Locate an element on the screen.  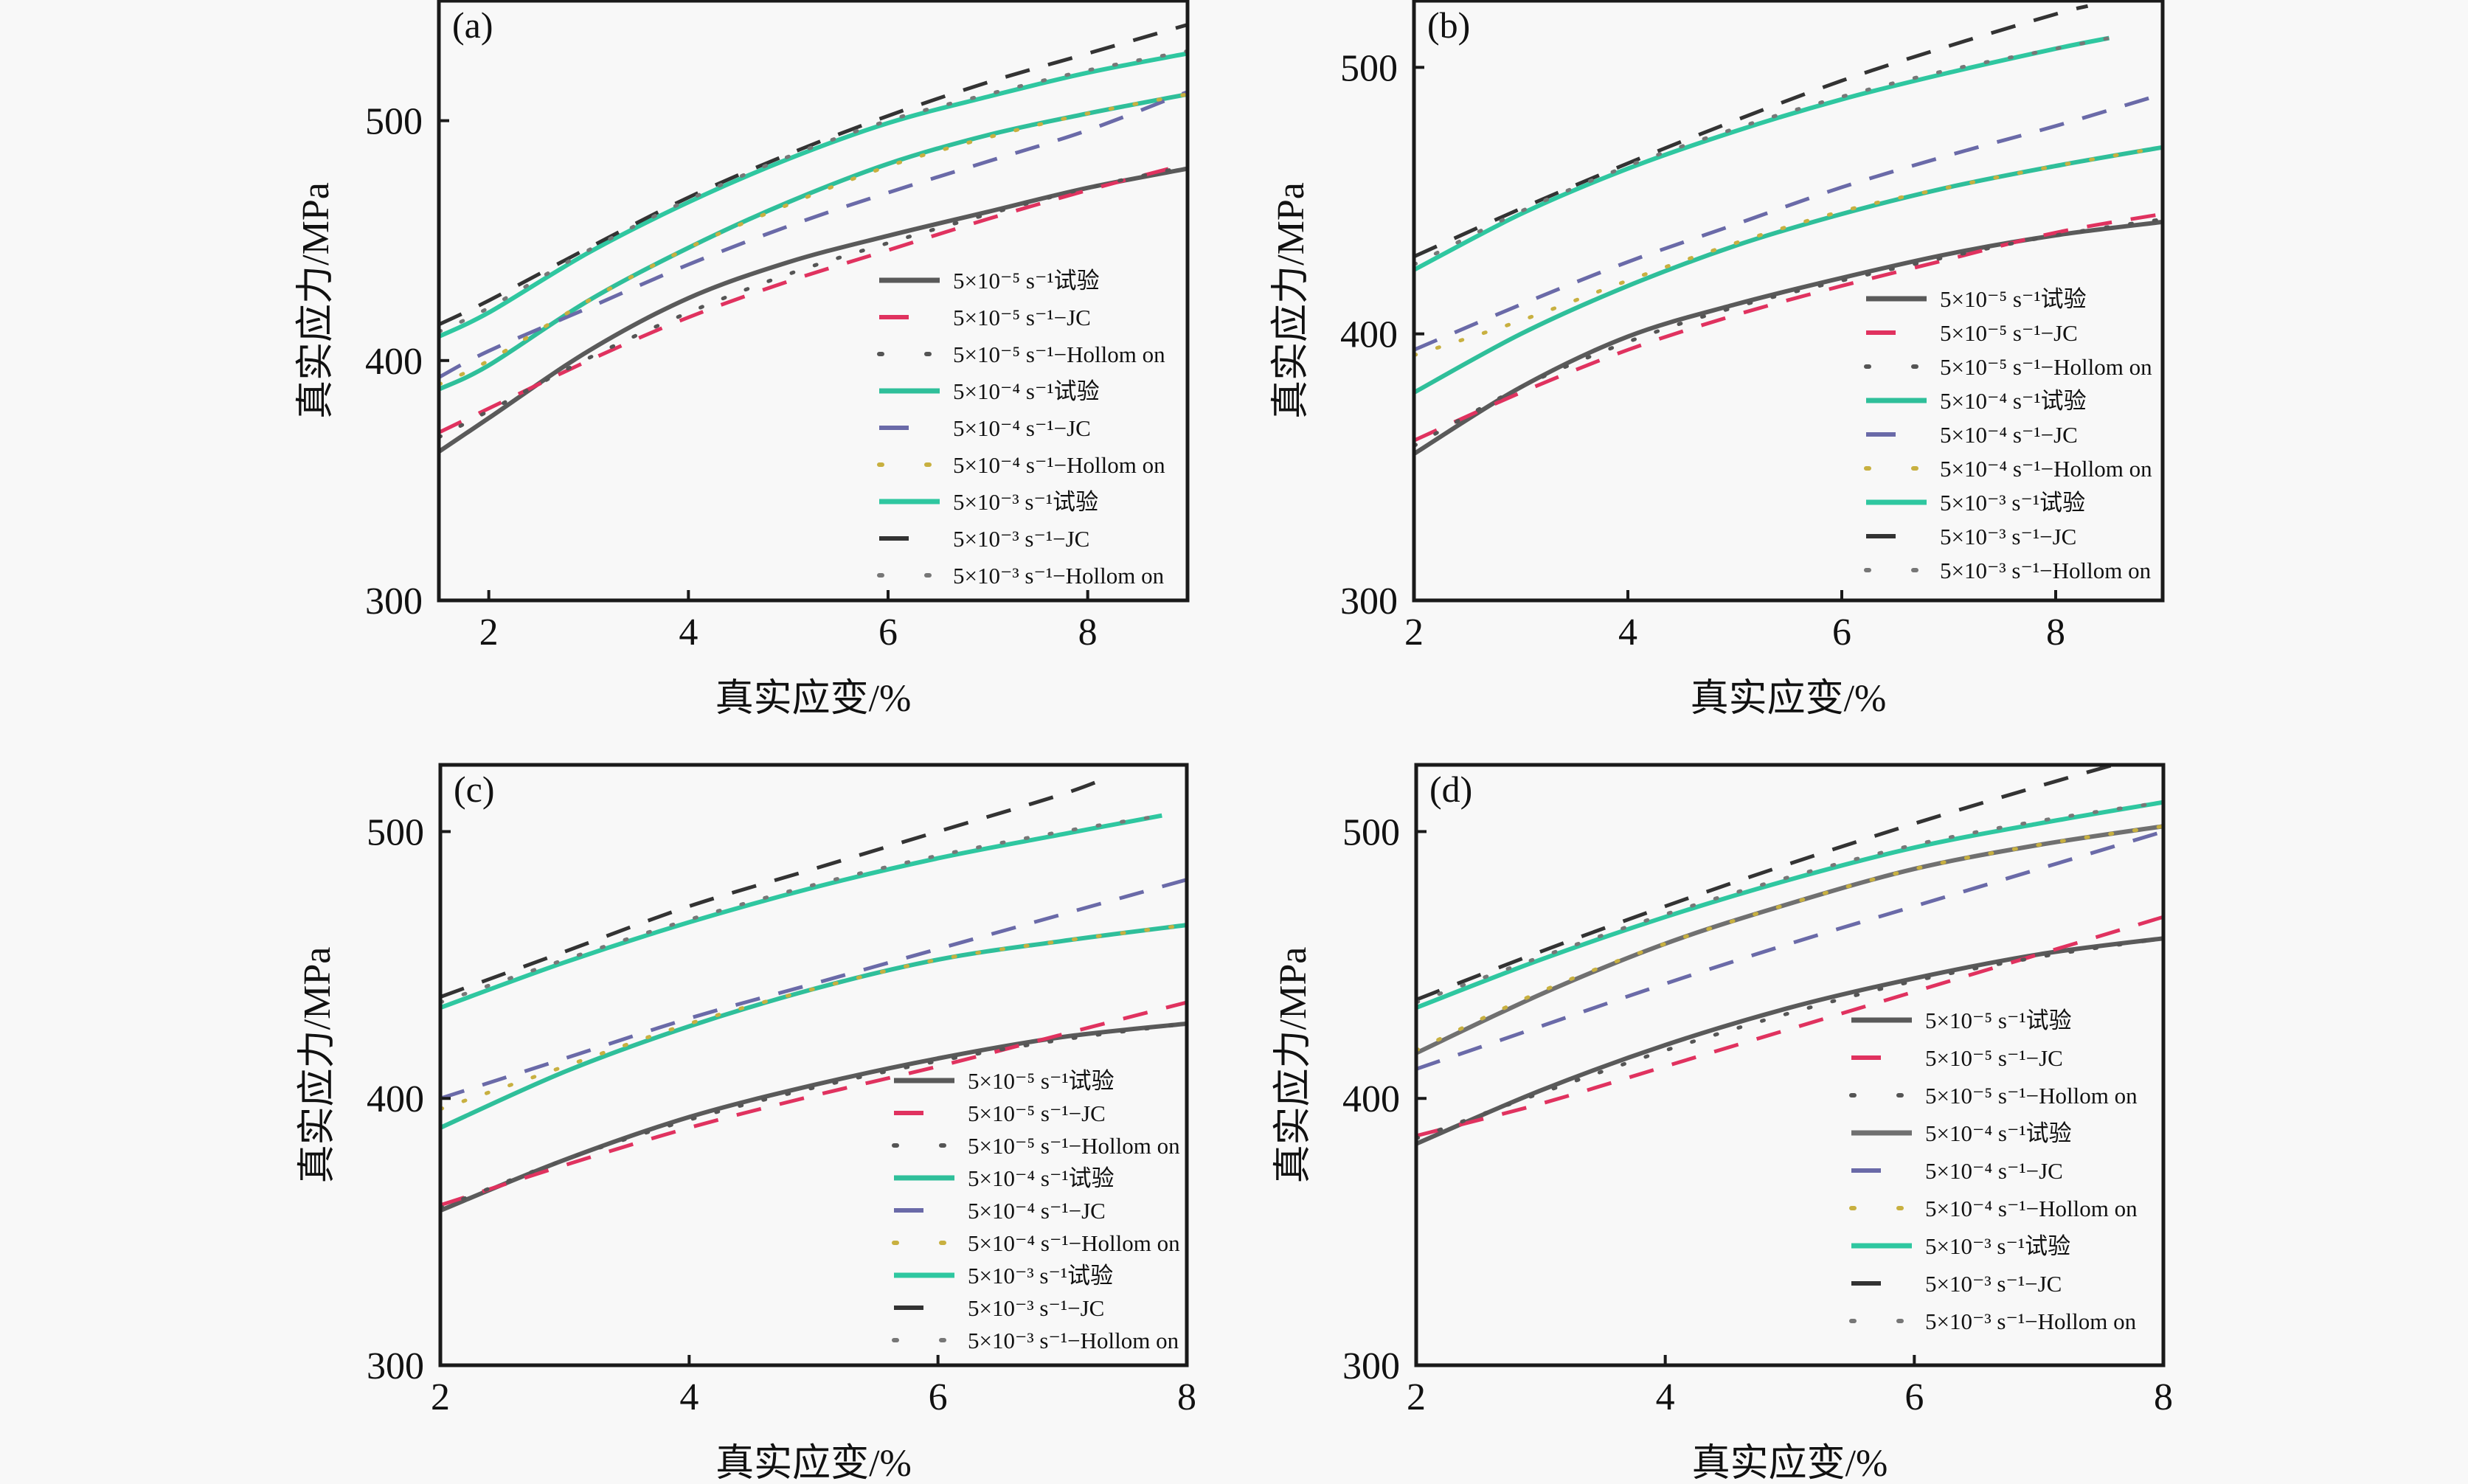
panel-label: (a) is located at coordinates (472, 25).